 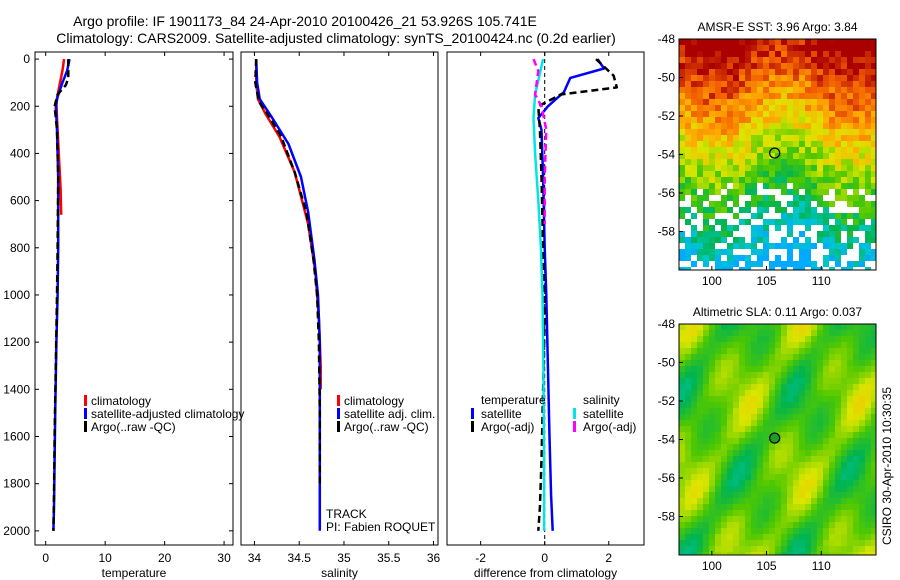 I want to click on x-tick-label: 30, so click(x=224, y=558).